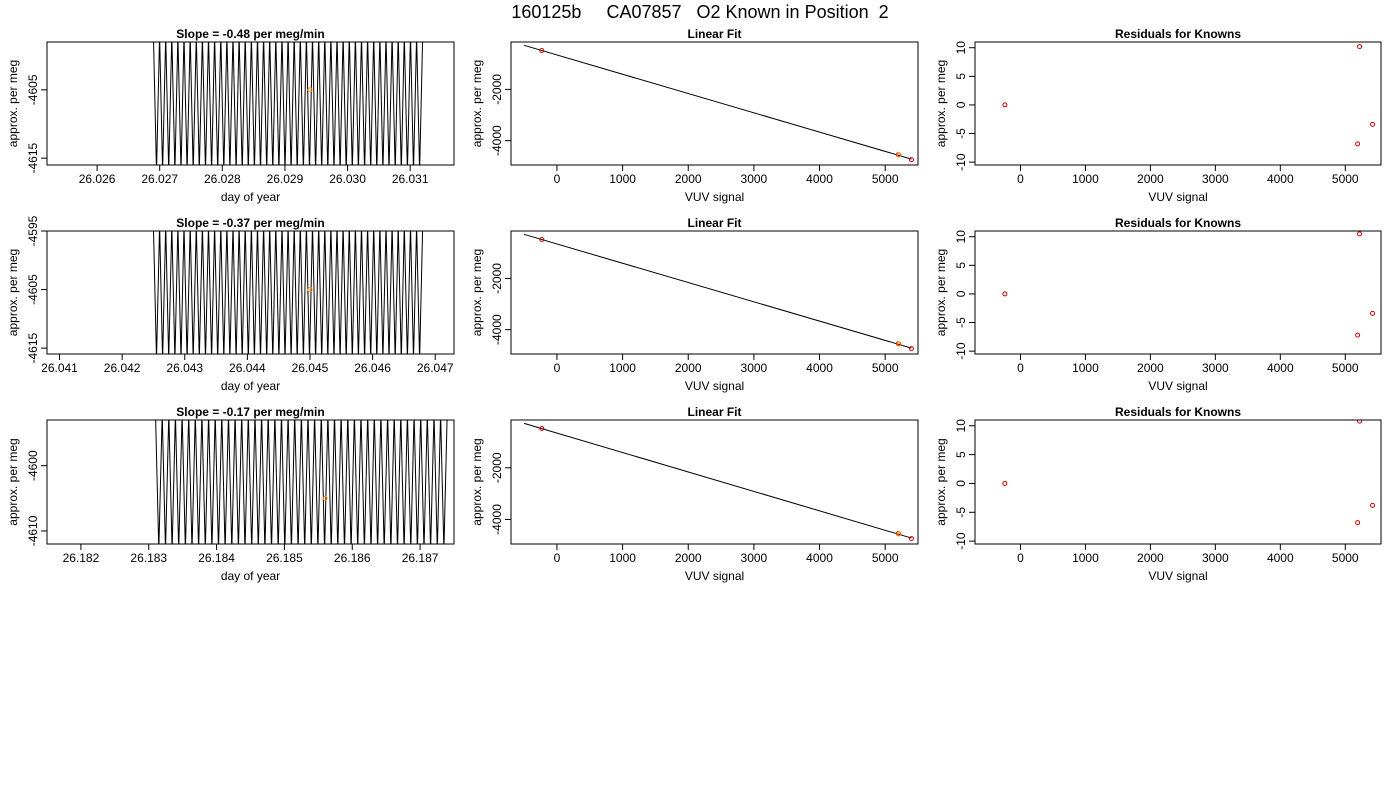 The image size is (1400, 800). Describe the element at coordinates (497, 467) in the screenshot. I see `y-tick-label: -2000` at that location.